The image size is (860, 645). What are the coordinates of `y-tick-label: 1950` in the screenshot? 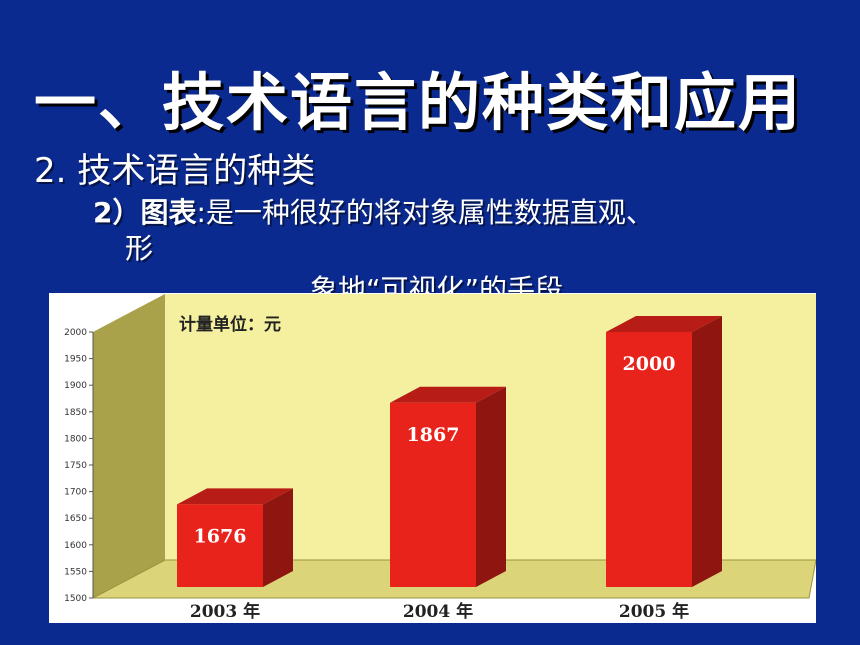 It's located at (75, 360).